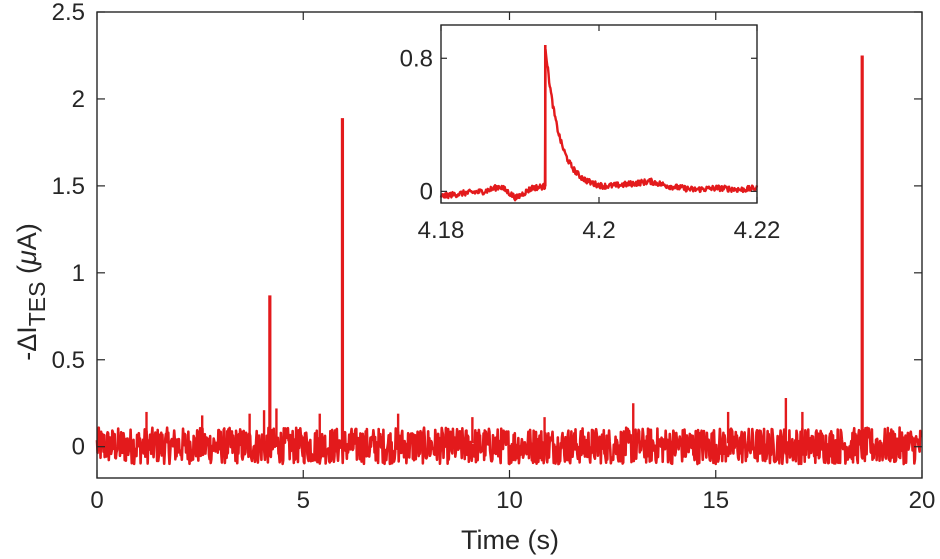  I want to click on noise-trace, so click(509, 446).